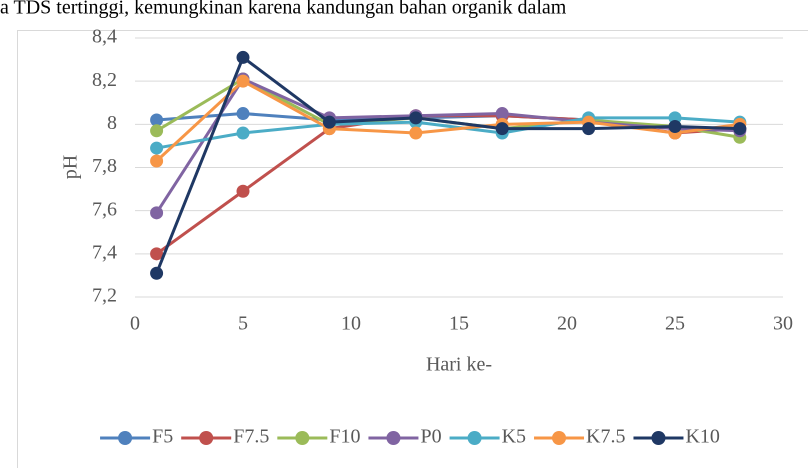 This screenshot has width=808, height=468. Describe the element at coordinates (459, 365) in the screenshot. I see `x-axis-label: Hari ke-` at that location.